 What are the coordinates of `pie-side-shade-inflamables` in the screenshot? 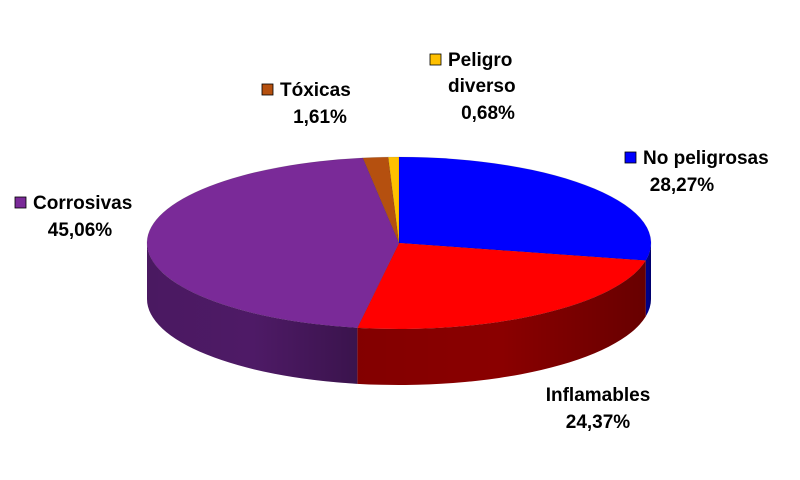 It's located at (501, 322).